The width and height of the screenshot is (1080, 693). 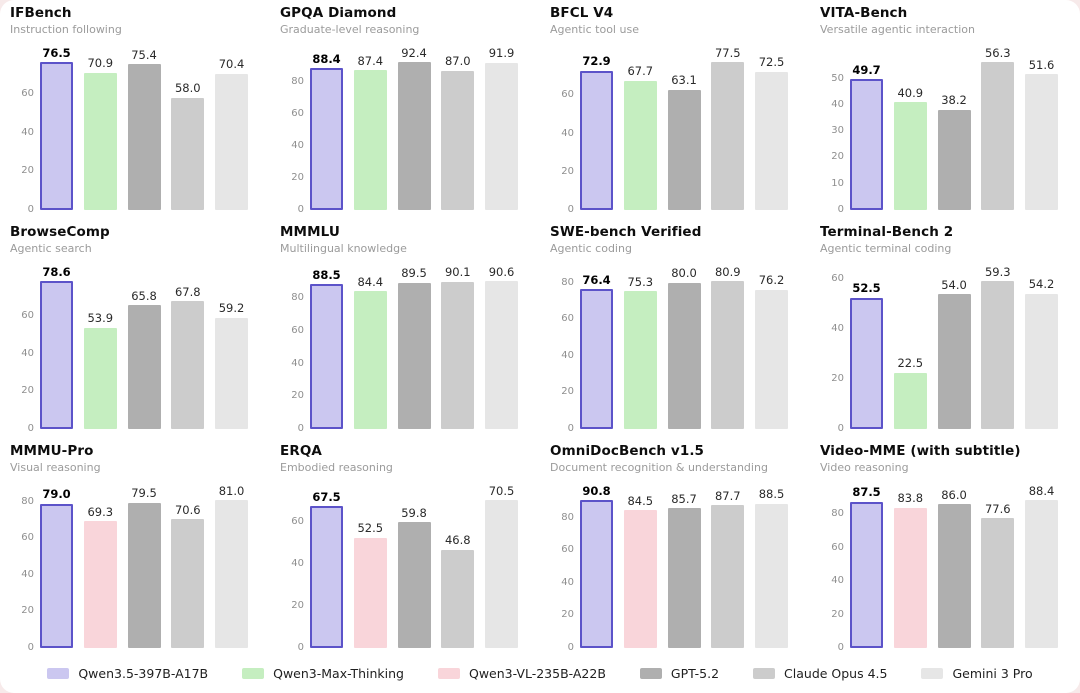 What do you see at coordinates (301, 451) in the screenshot?
I see `chart-title: ERQA` at bounding box center [301, 451].